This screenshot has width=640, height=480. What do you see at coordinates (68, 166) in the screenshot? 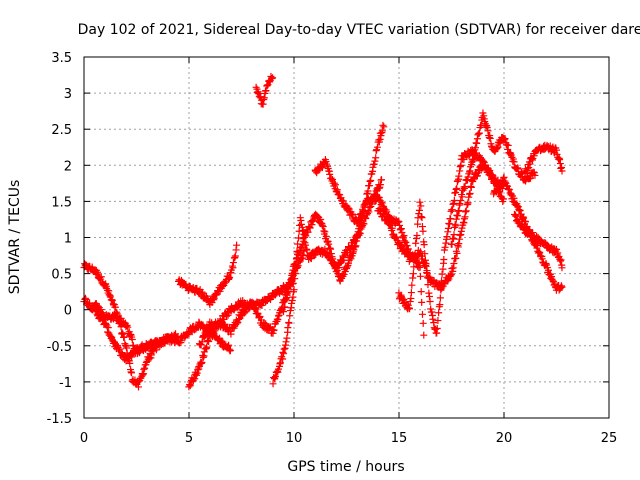
I see `y-tick-label: 2` at bounding box center [68, 166].